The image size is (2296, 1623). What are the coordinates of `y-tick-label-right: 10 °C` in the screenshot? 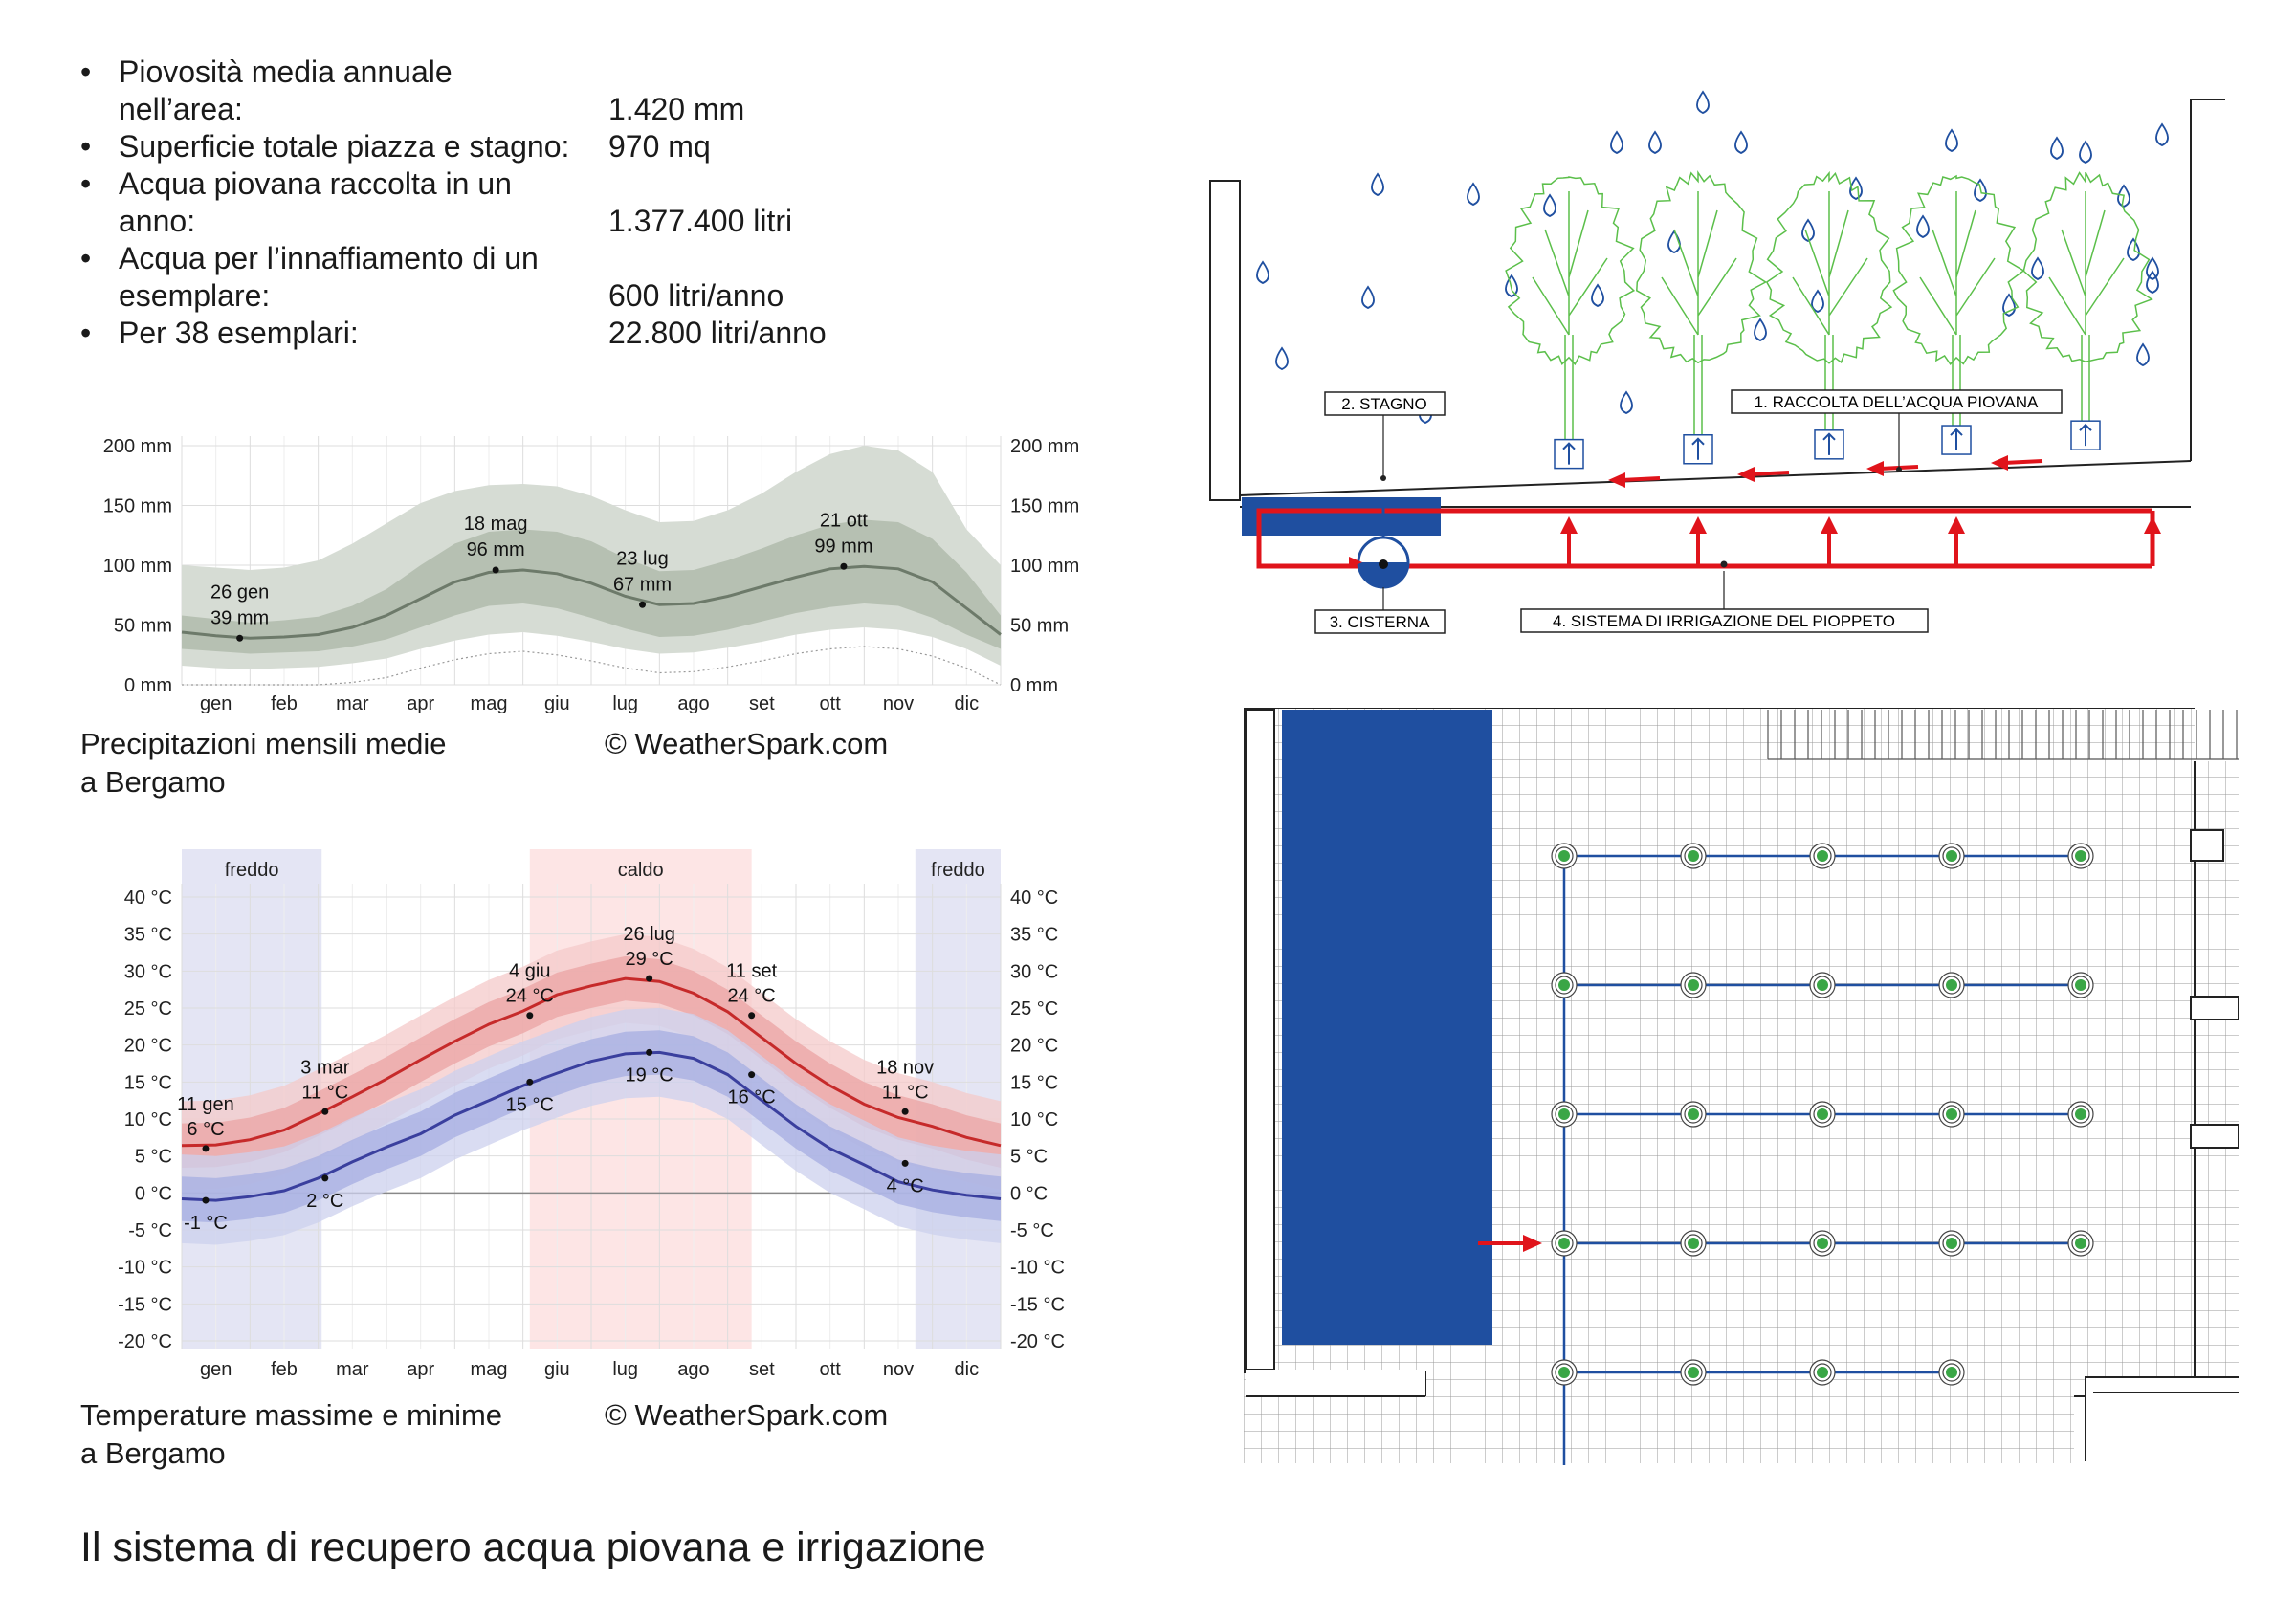 It's located at (1034, 1119).